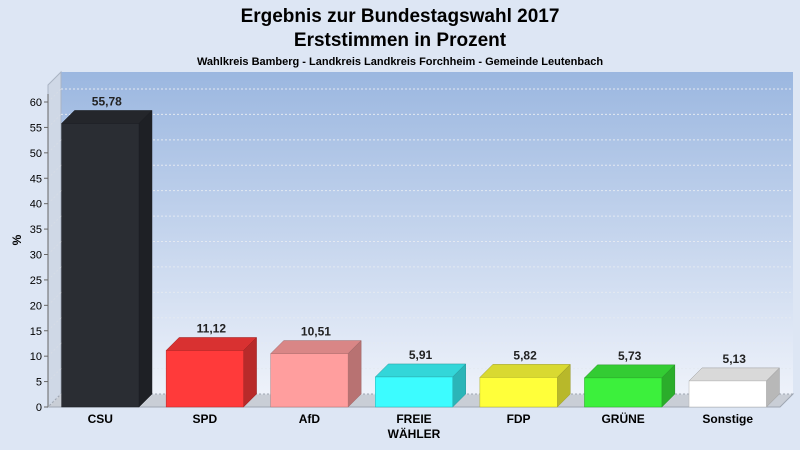  What do you see at coordinates (622, 418) in the screenshot?
I see `x-tick-label: GRÜNE` at bounding box center [622, 418].